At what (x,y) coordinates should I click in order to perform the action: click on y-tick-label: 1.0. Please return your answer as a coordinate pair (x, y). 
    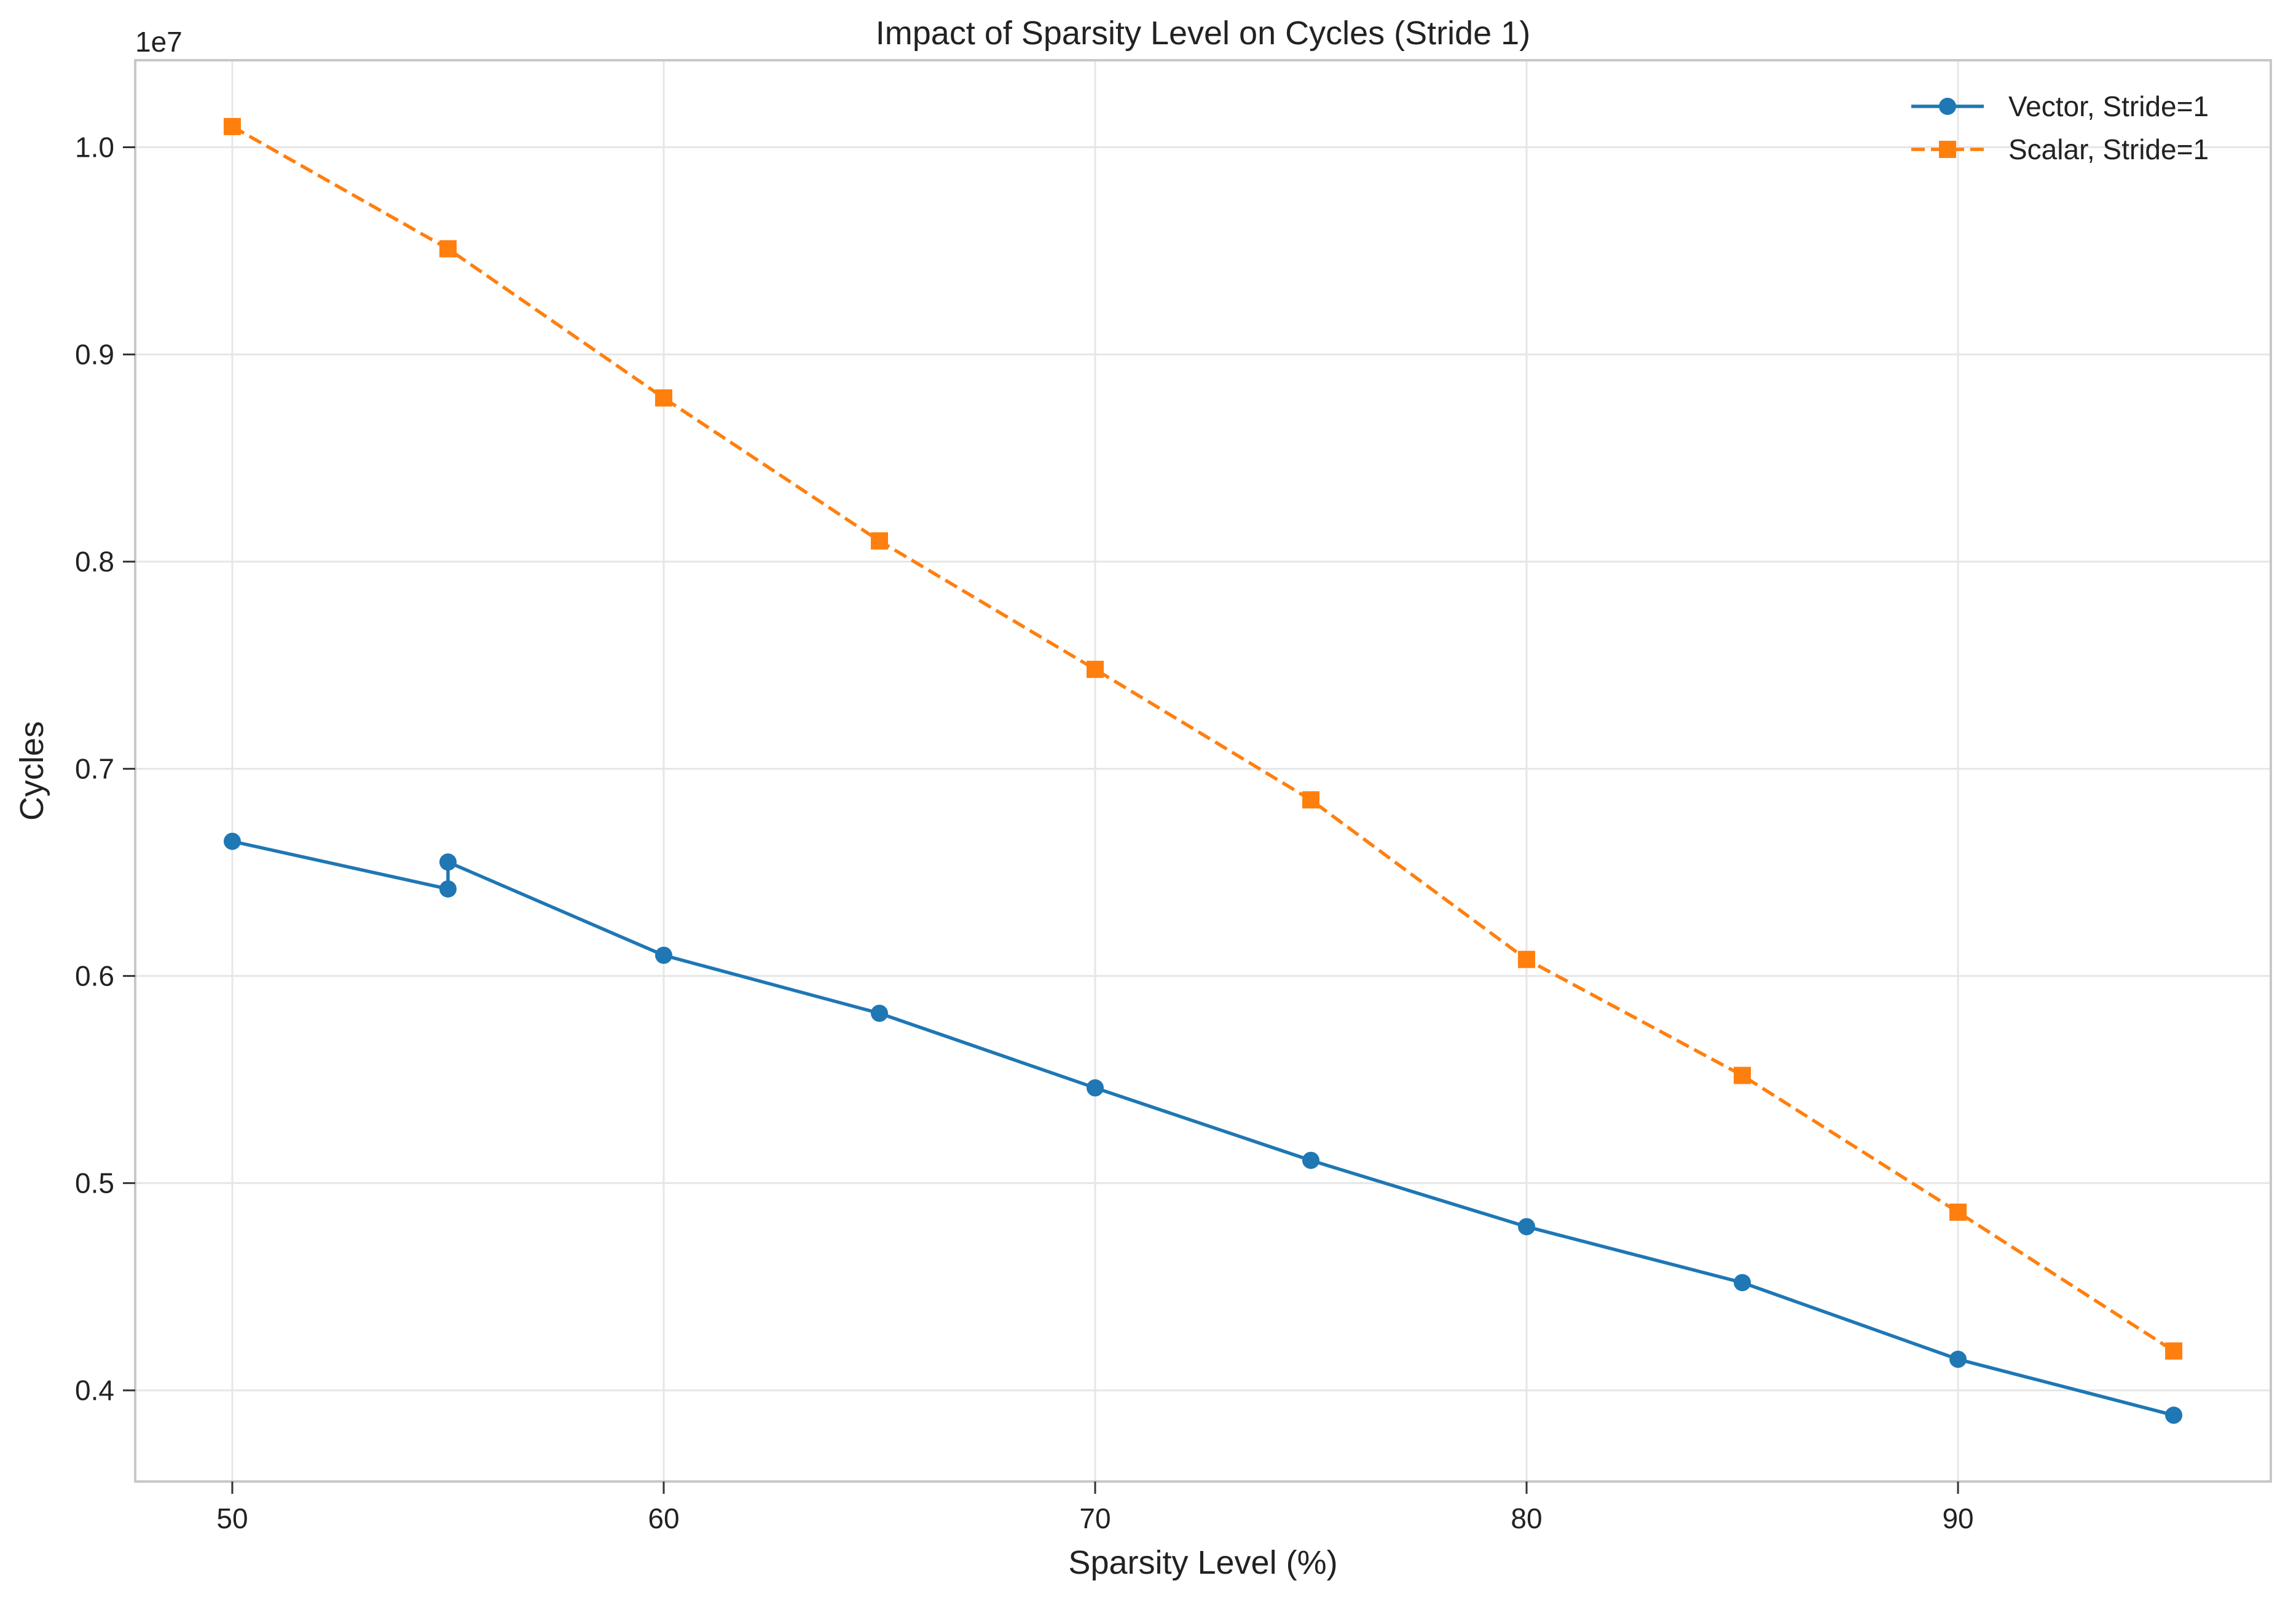
    Looking at the image, I should click on (94, 148).